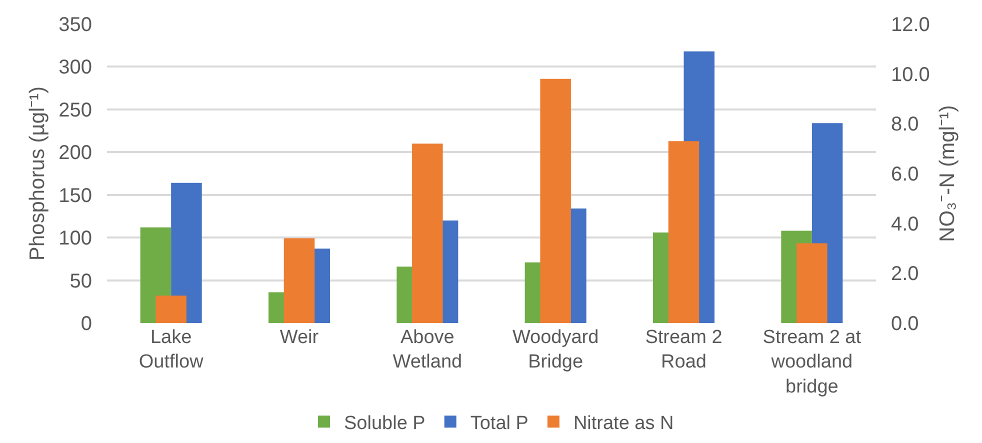 The image size is (982, 443). What do you see at coordinates (75, 67) in the screenshot?
I see `y-tick-label: 300` at bounding box center [75, 67].